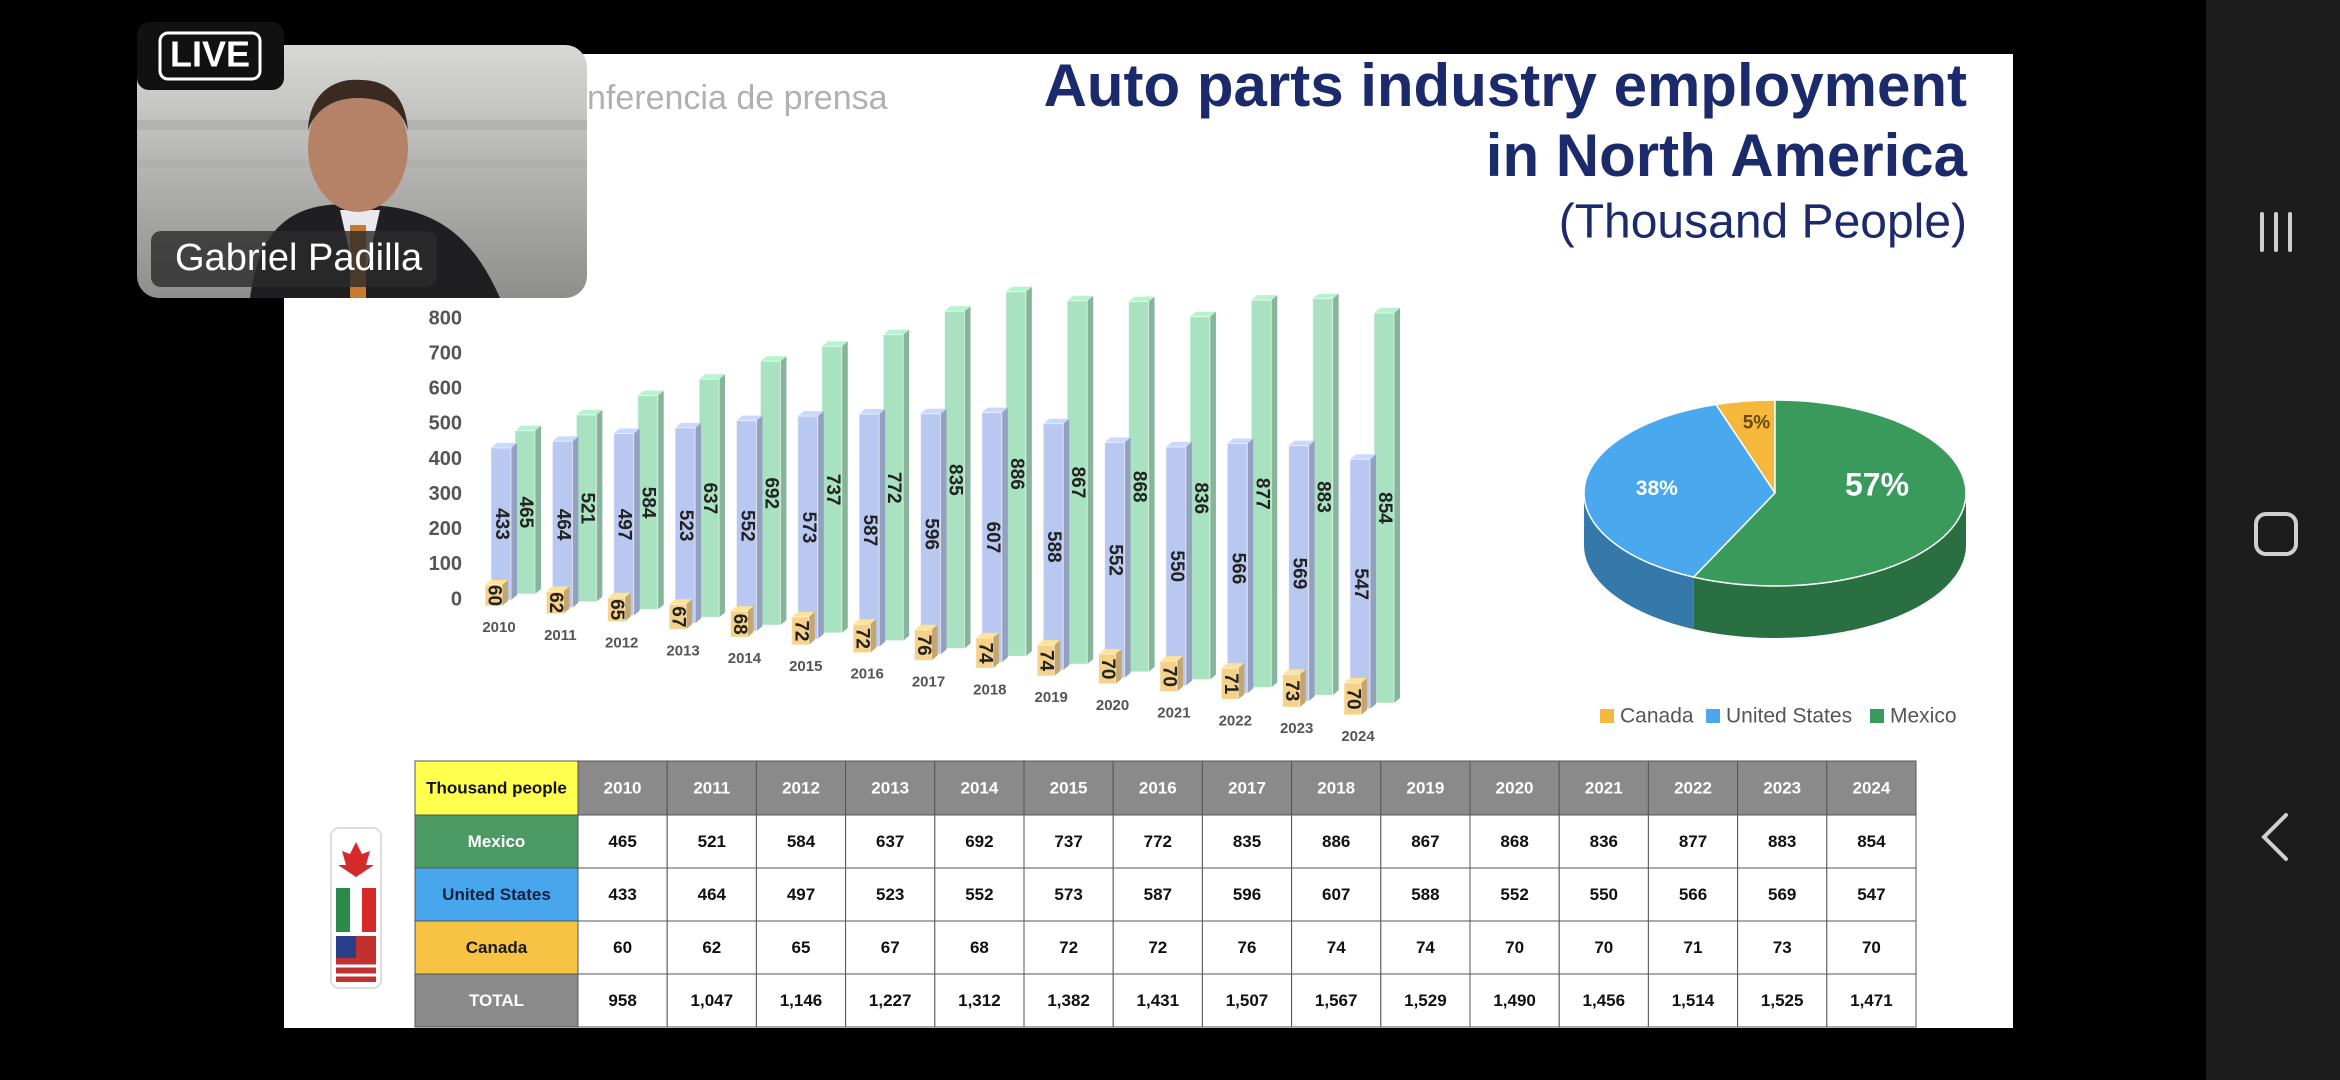  I want to click on cell-text: 692, so click(979, 841).